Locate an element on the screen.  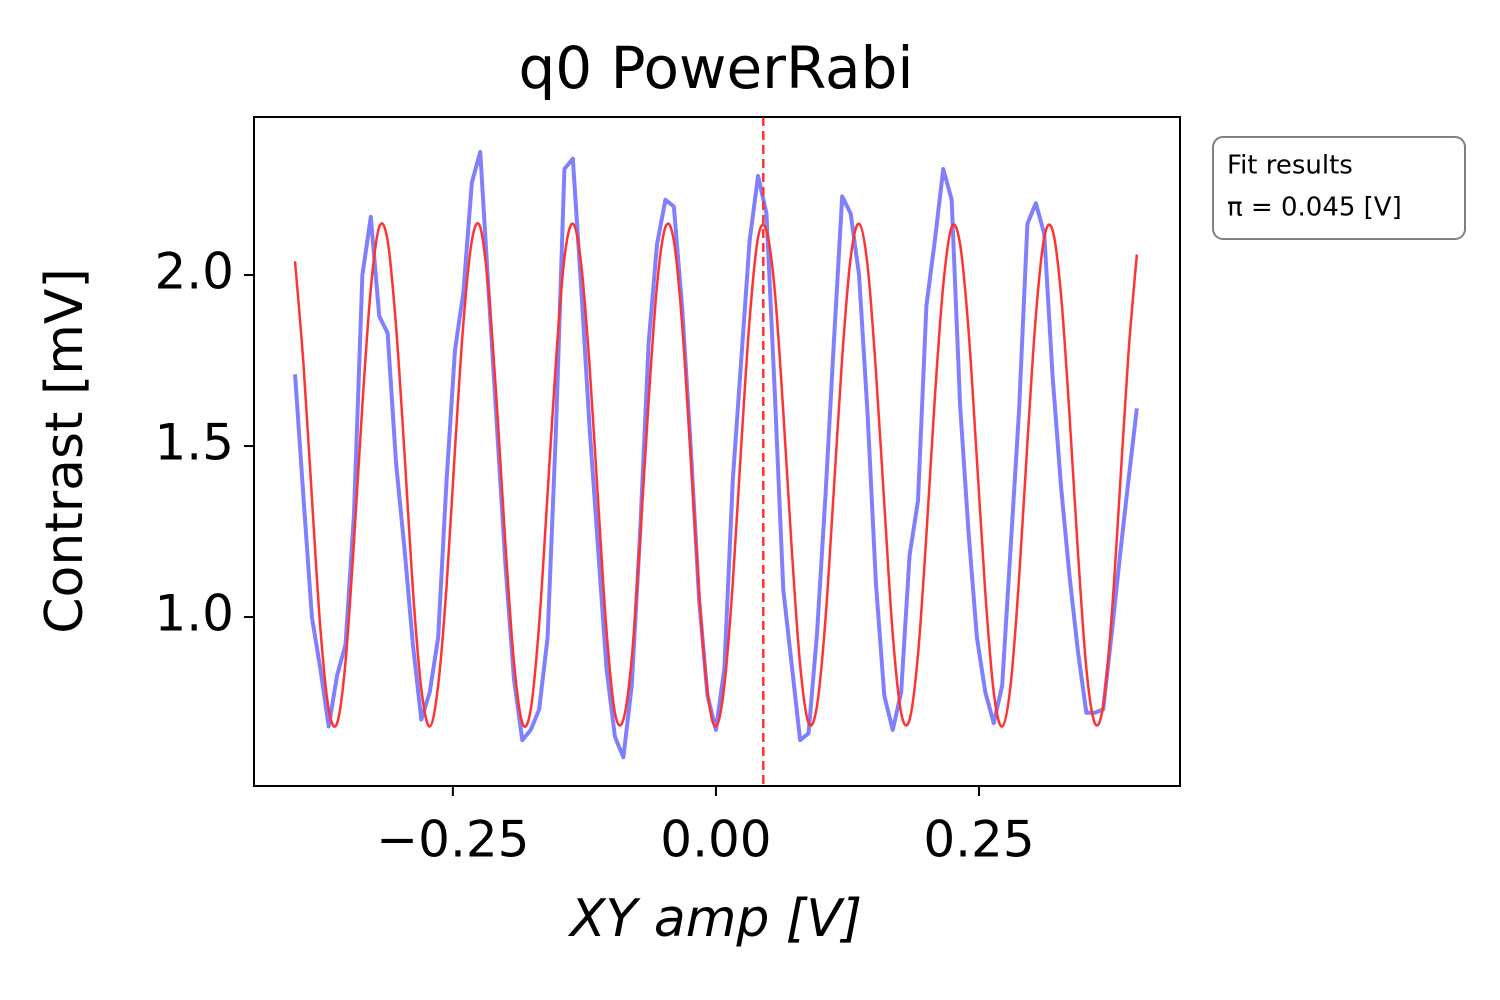
x-tick-label: 0.25 is located at coordinates (978, 840).